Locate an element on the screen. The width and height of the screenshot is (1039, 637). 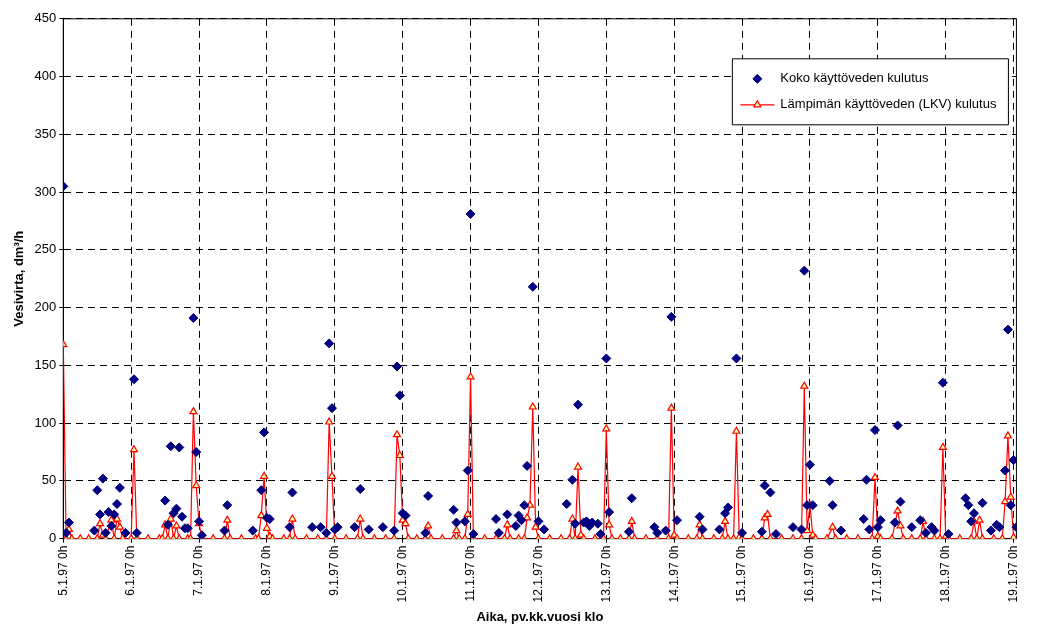
y-tick-label: 100 is located at coordinates (45, 422).